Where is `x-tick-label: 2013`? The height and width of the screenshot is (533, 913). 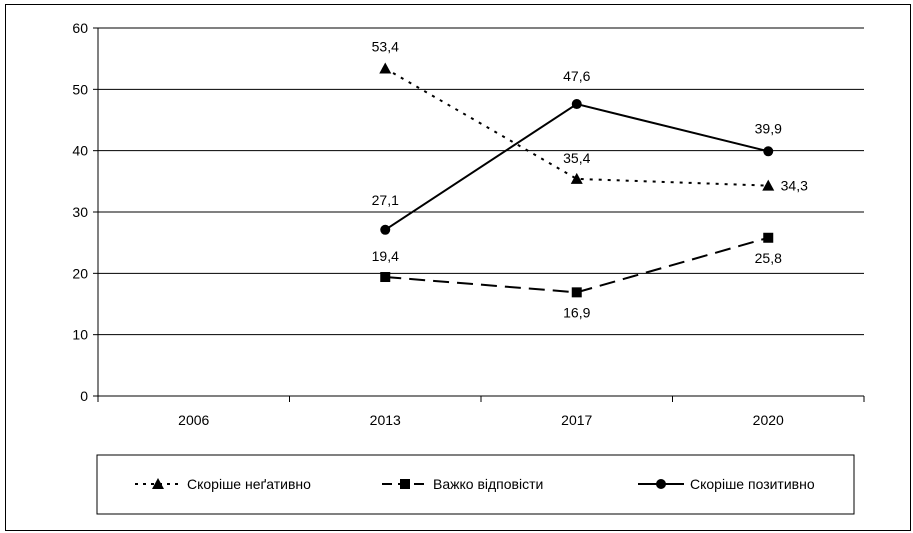
x-tick-label: 2013 is located at coordinates (385, 420).